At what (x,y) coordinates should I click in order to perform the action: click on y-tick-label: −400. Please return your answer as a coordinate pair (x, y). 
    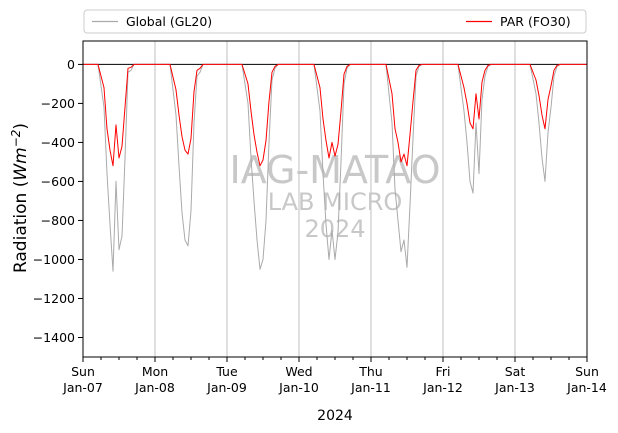
    Looking at the image, I should click on (58, 142).